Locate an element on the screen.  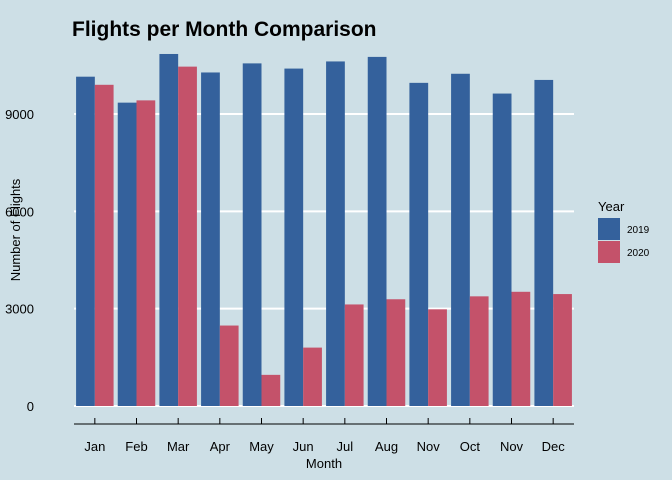
legend-title: Year is located at coordinates (611, 206).